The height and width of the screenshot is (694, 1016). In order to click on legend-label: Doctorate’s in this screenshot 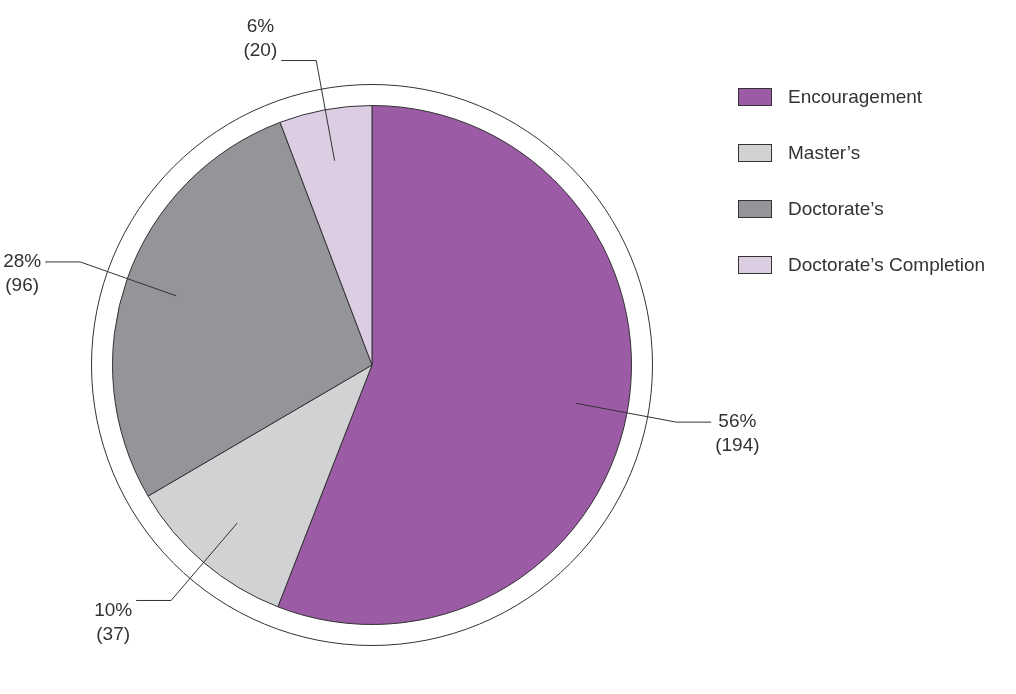, I will do `click(836, 209)`.